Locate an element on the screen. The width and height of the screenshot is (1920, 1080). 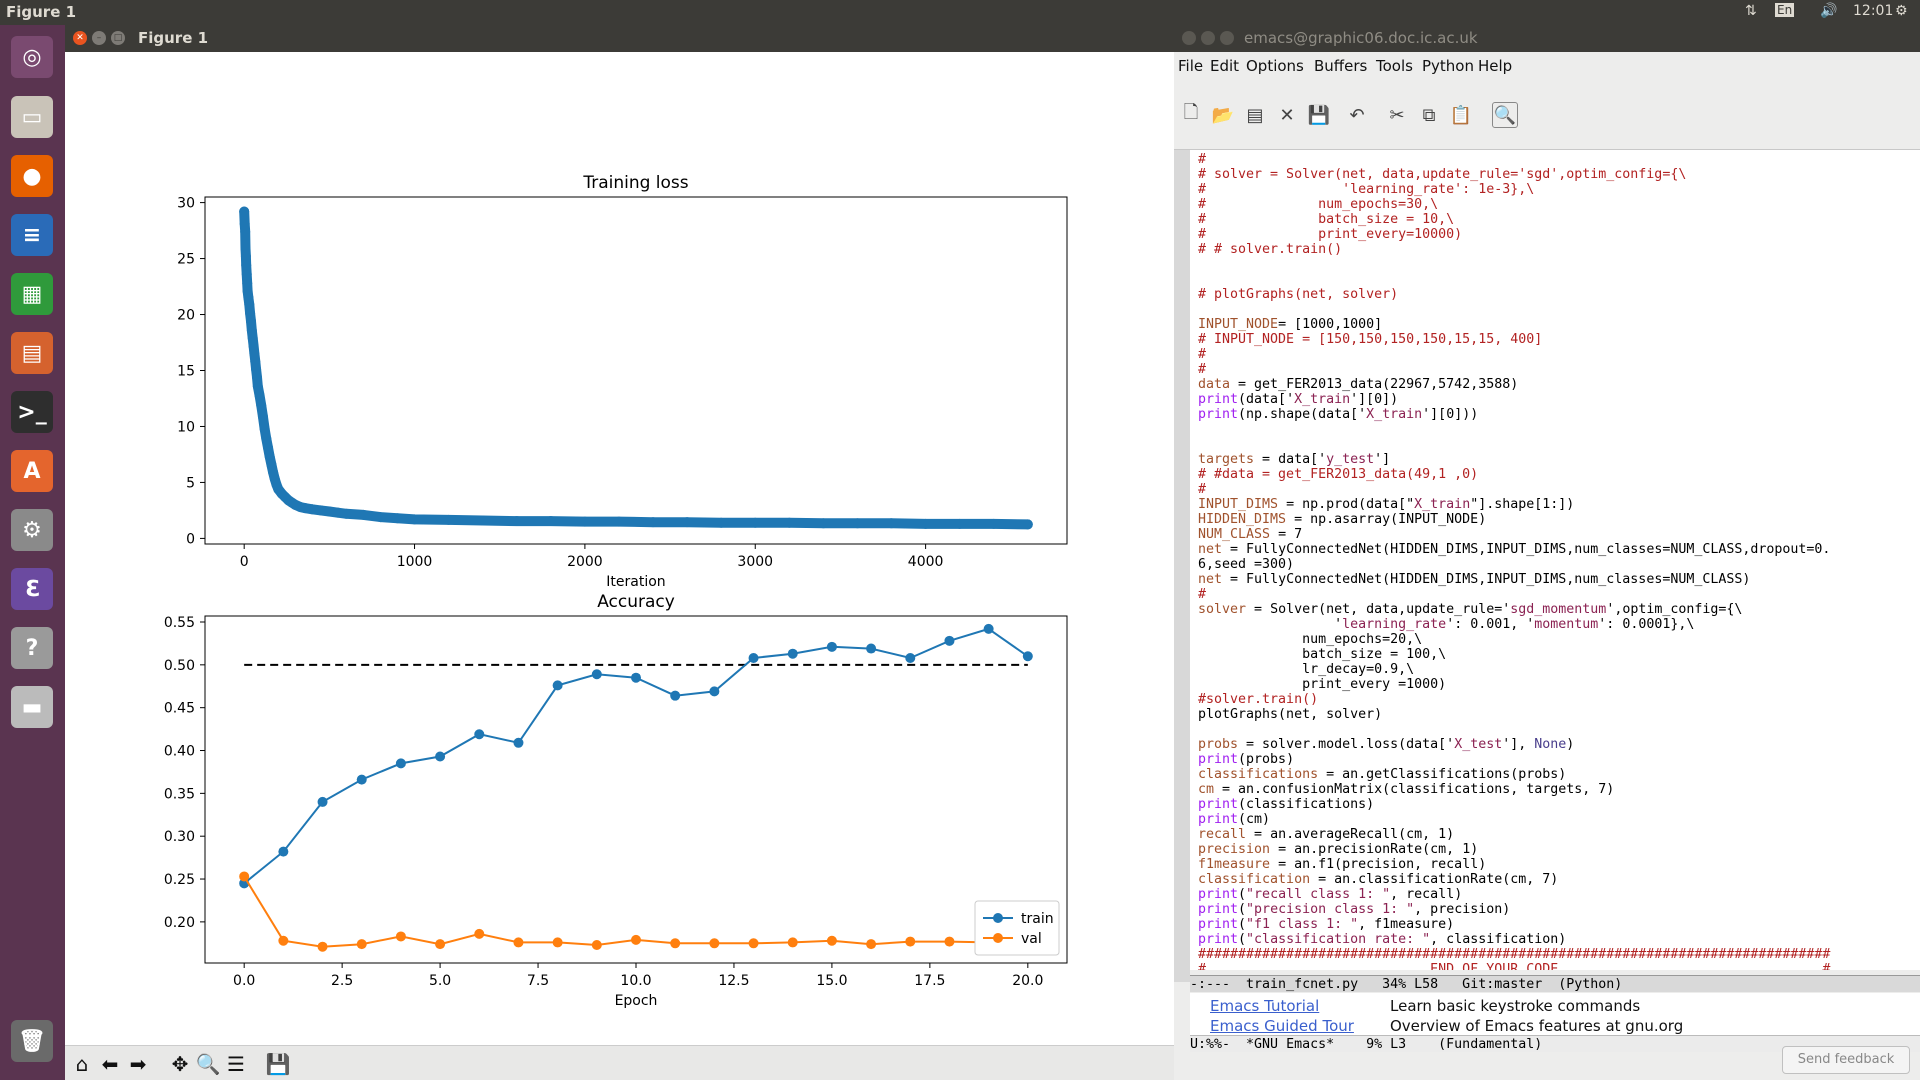
menu-help: Help is located at coordinates (1495, 66).